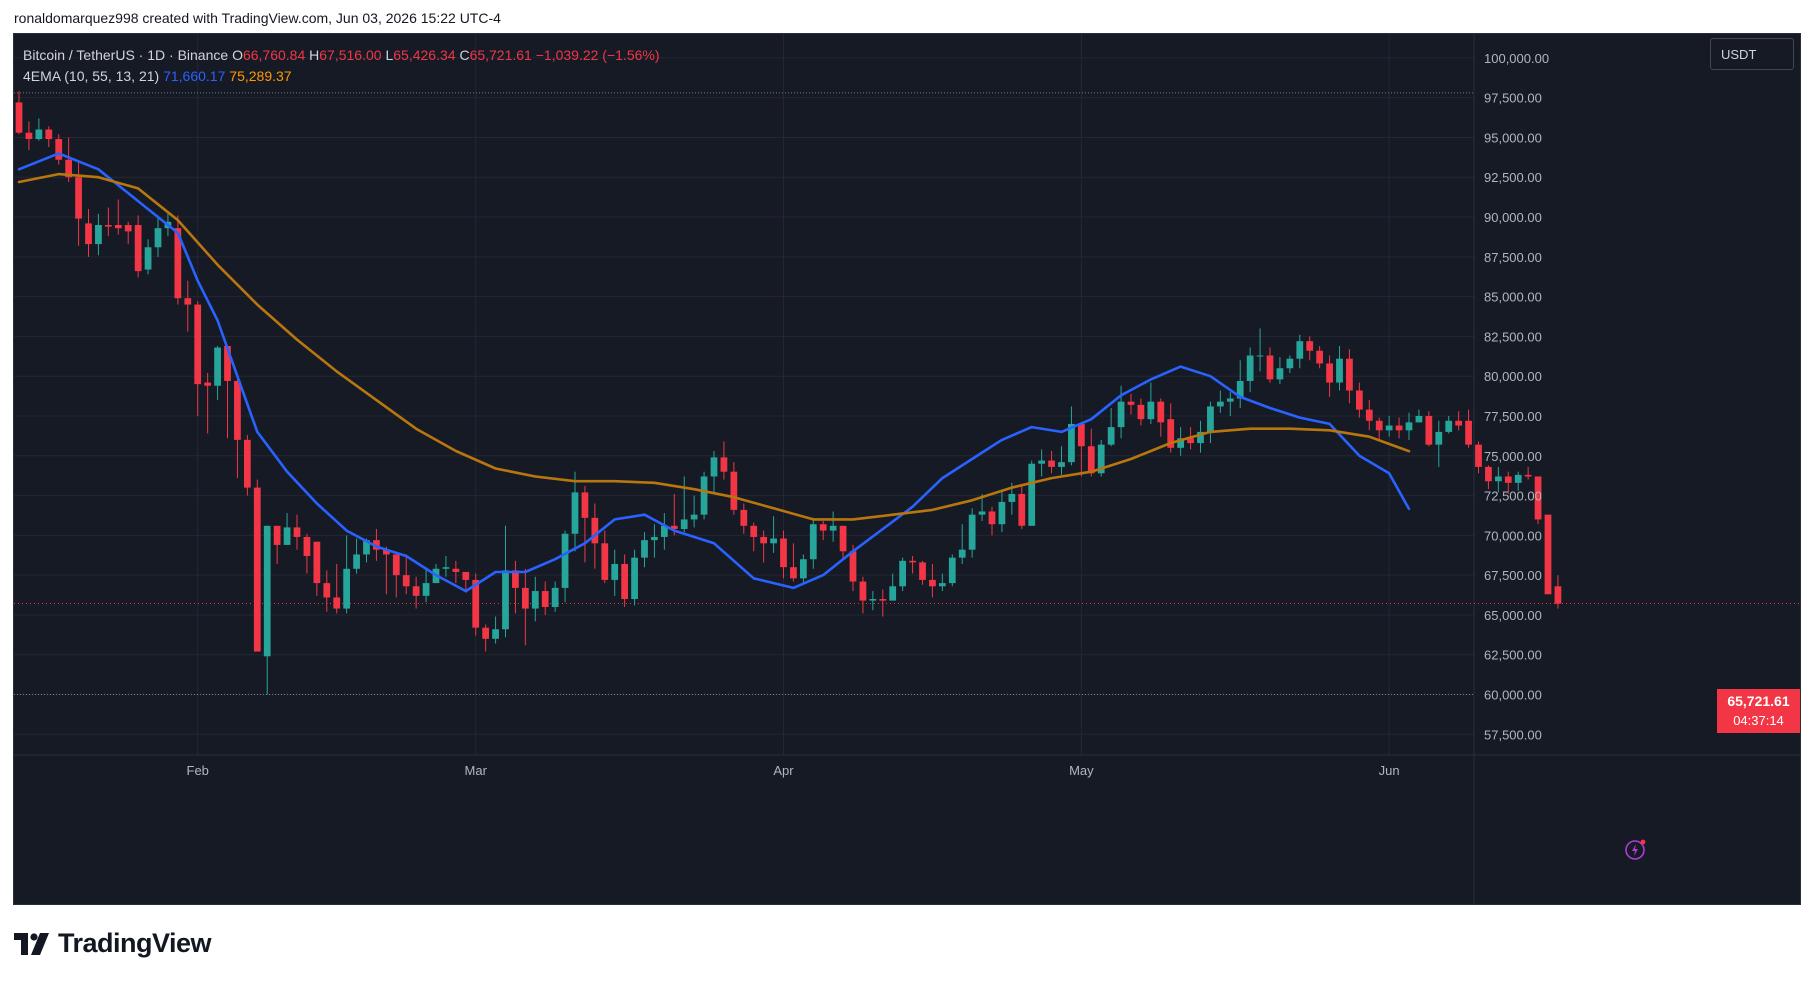  What do you see at coordinates (1513, 655) in the screenshot?
I see `price-tick-label: 62,500.00` at bounding box center [1513, 655].